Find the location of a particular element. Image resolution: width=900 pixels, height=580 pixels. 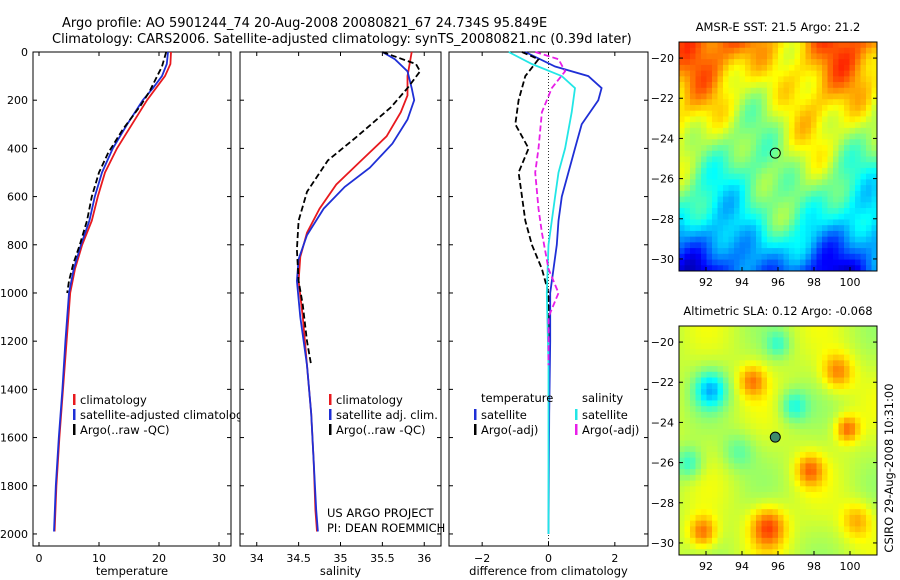

y-tick-label: 2000 is located at coordinates (14, 534).